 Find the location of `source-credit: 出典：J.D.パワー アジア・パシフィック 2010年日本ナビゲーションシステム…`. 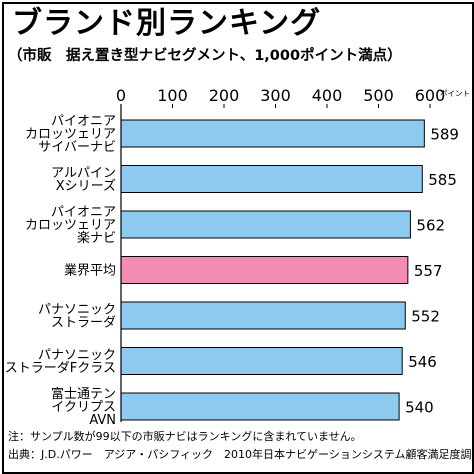

source-credit: 出典：J.D.パワー アジア・パシフィック 2010年日本ナビゲーションシステム… is located at coordinates (241, 454).